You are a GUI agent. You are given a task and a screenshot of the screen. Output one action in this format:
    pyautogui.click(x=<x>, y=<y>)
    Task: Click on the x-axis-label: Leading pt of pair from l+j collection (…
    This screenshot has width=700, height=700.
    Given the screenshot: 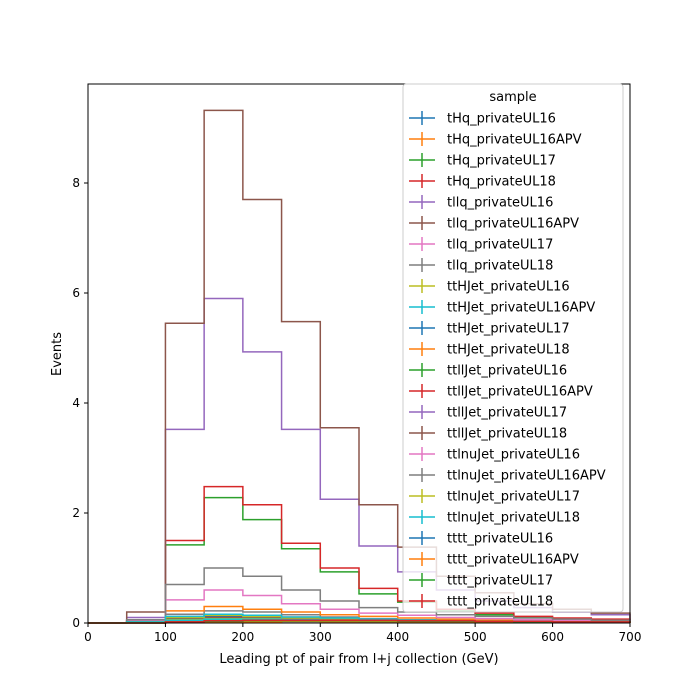 What is the action you would take?
    pyautogui.click(x=358, y=659)
    